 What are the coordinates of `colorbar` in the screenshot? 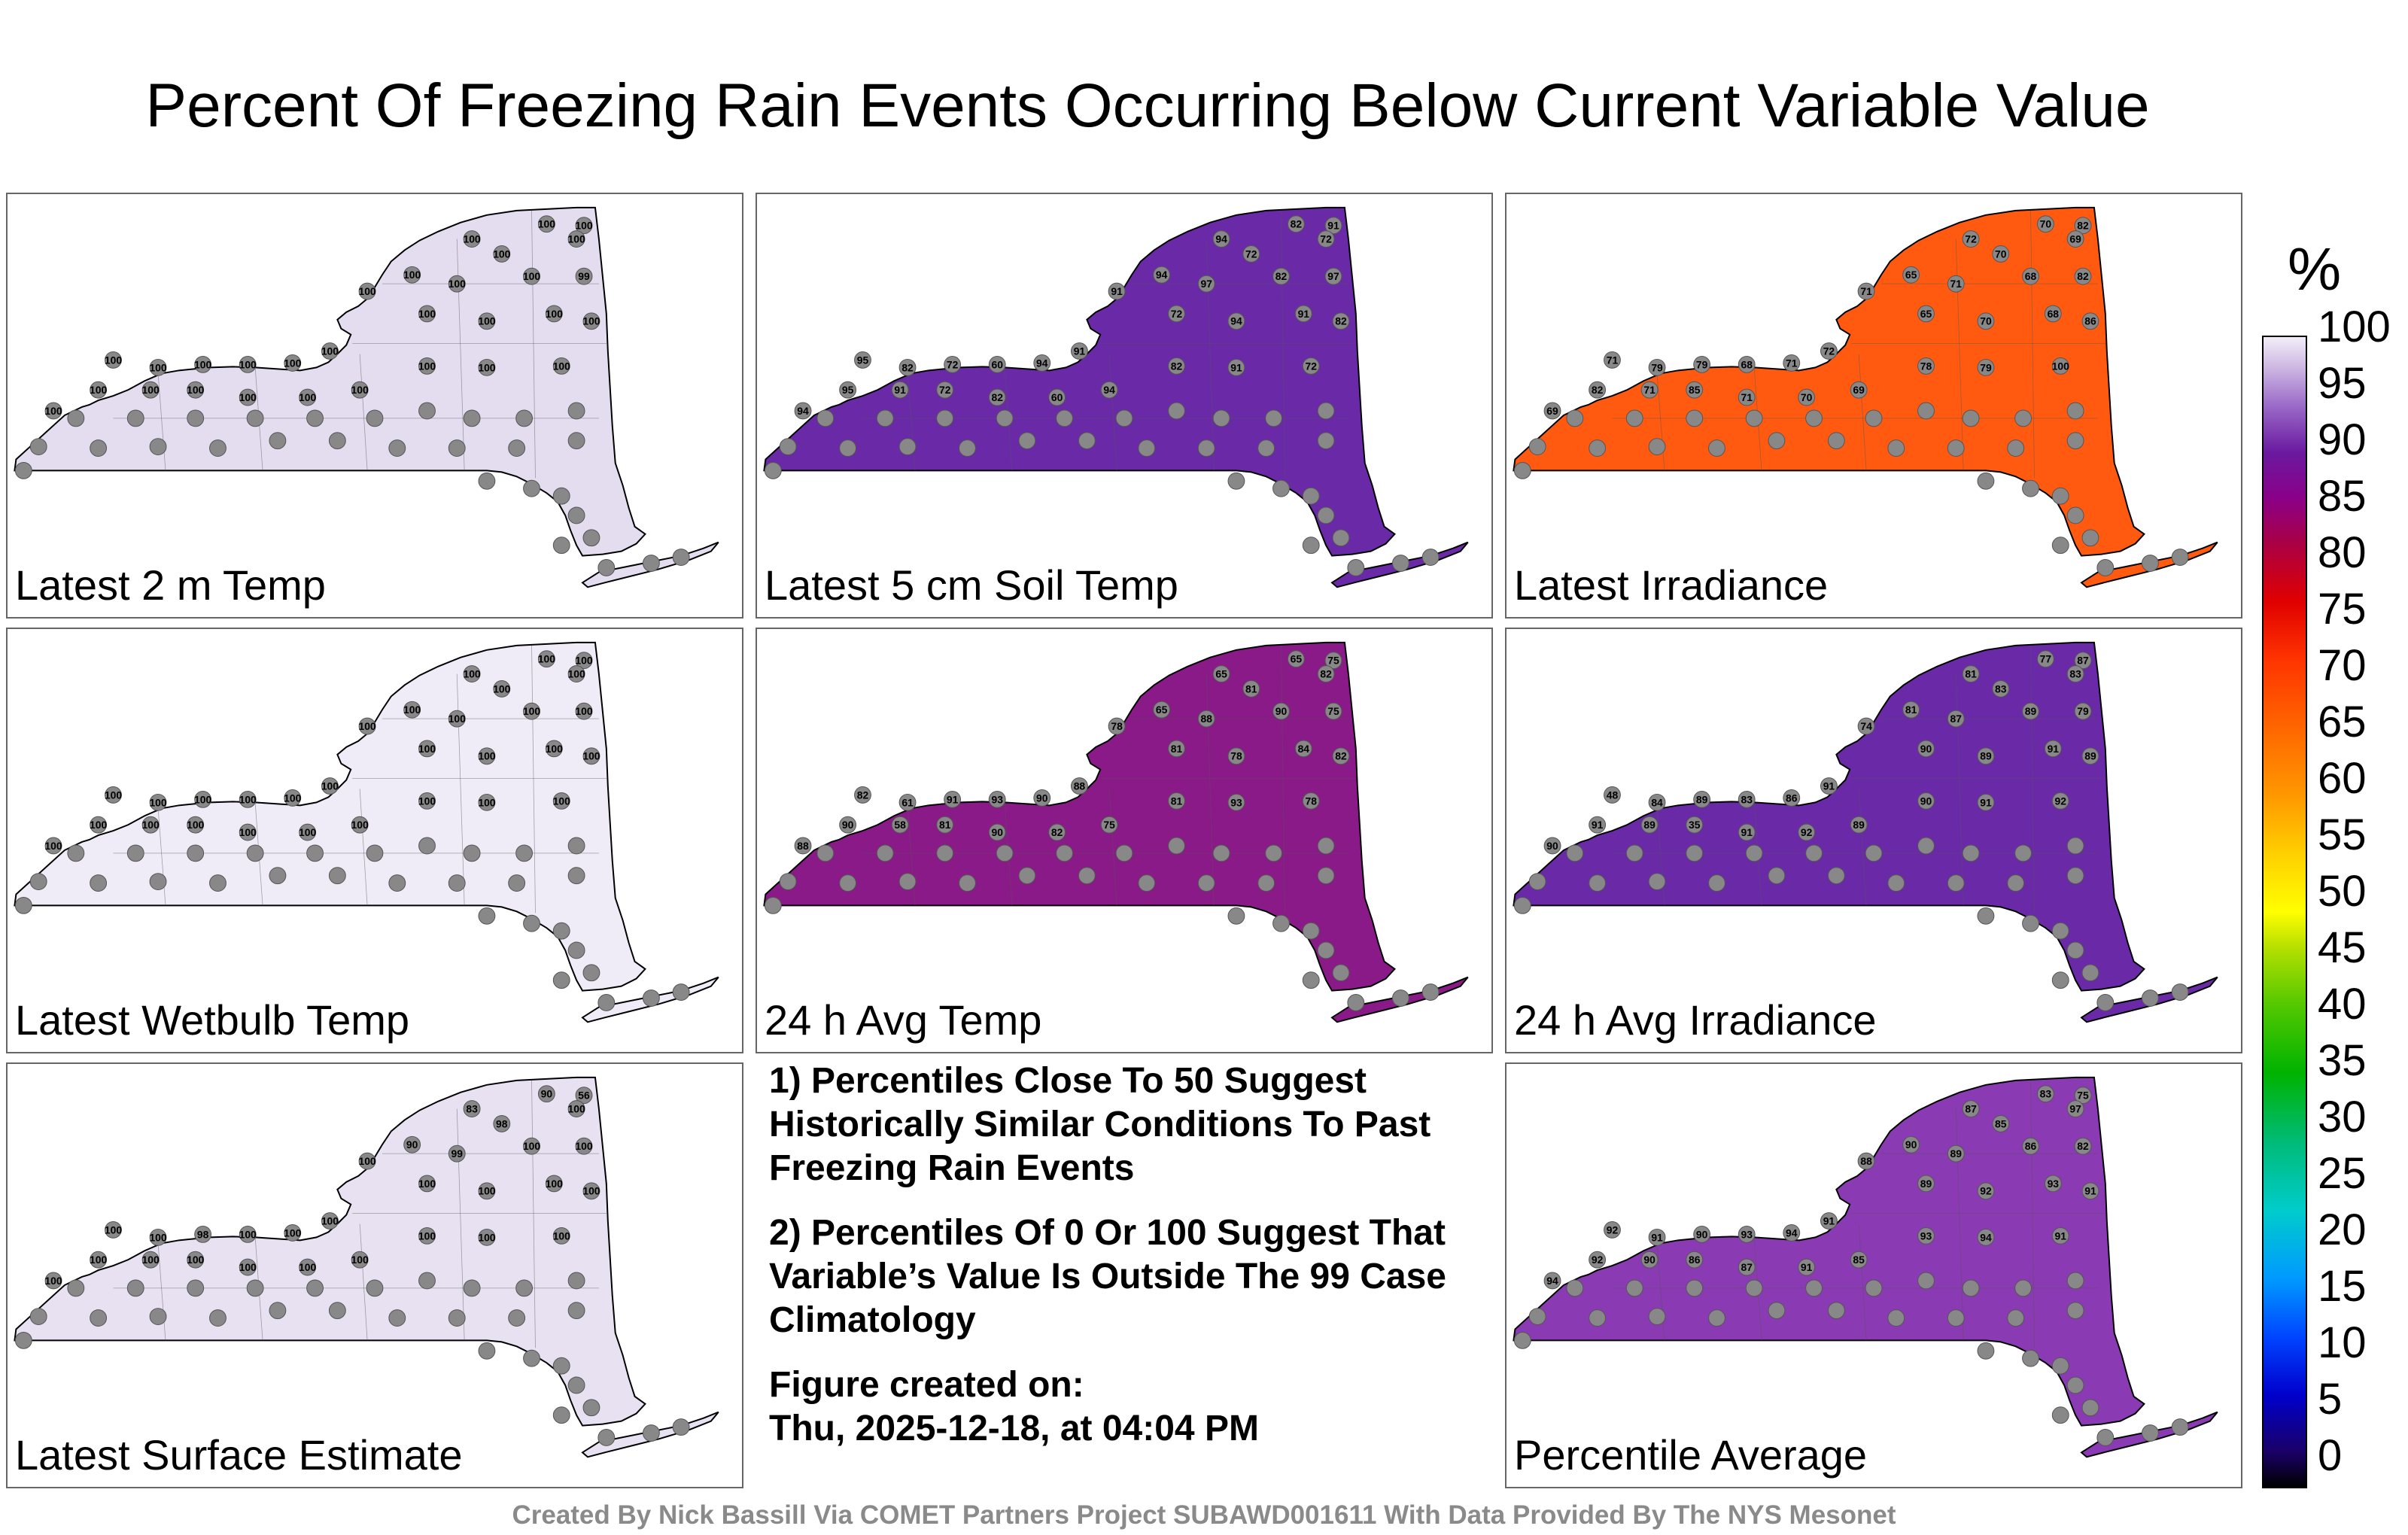 It's located at (2284, 912).